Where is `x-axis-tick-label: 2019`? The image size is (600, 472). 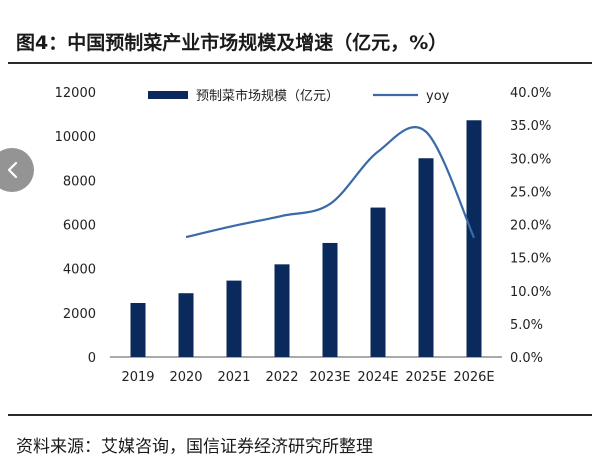 x-axis-tick-label: 2019 is located at coordinates (137, 377).